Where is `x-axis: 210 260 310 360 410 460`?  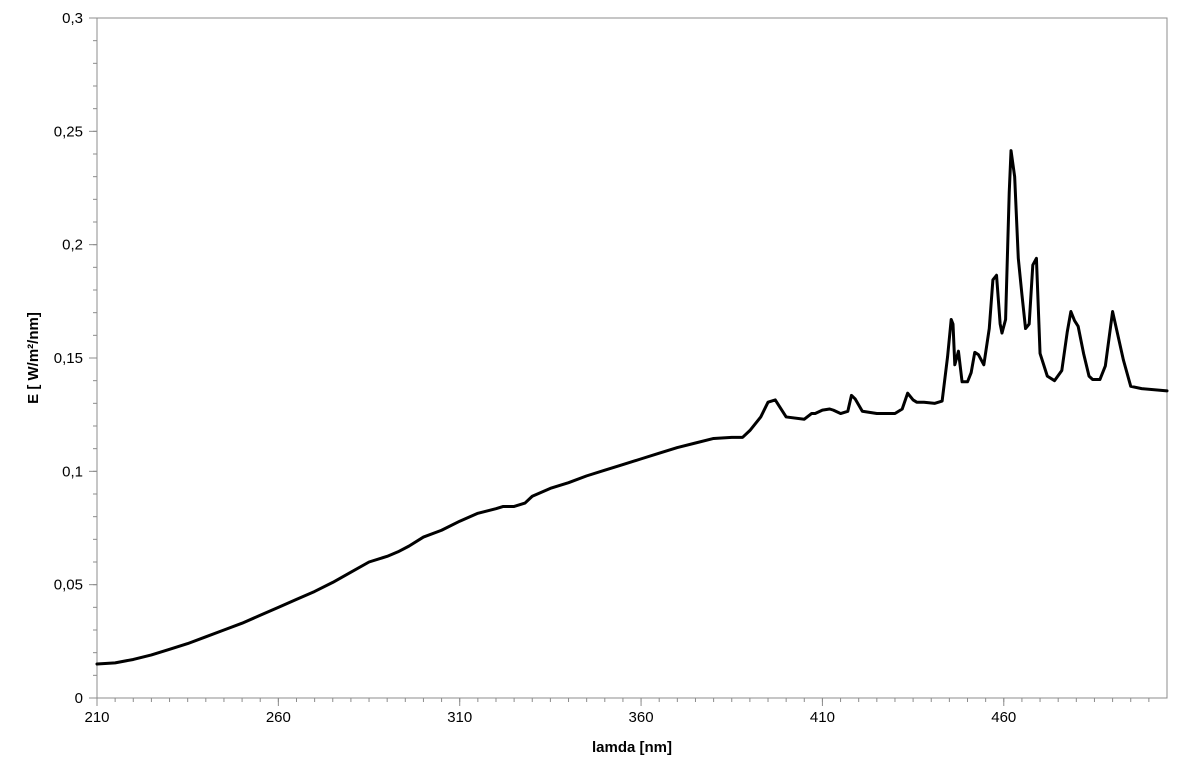
x-axis: 210 260 310 360 410 460 is located at coordinates (550, 712).